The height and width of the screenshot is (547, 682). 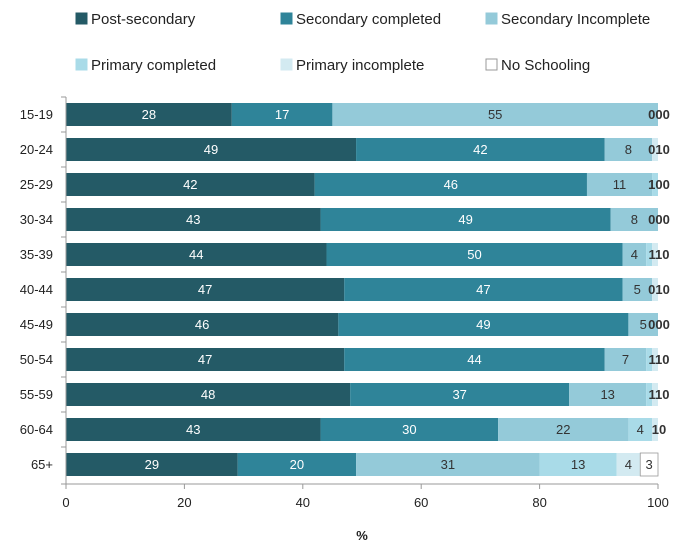 What do you see at coordinates (368, 19) in the screenshot?
I see `legend-label: Secondary completed` at bounding box center [368, 19].